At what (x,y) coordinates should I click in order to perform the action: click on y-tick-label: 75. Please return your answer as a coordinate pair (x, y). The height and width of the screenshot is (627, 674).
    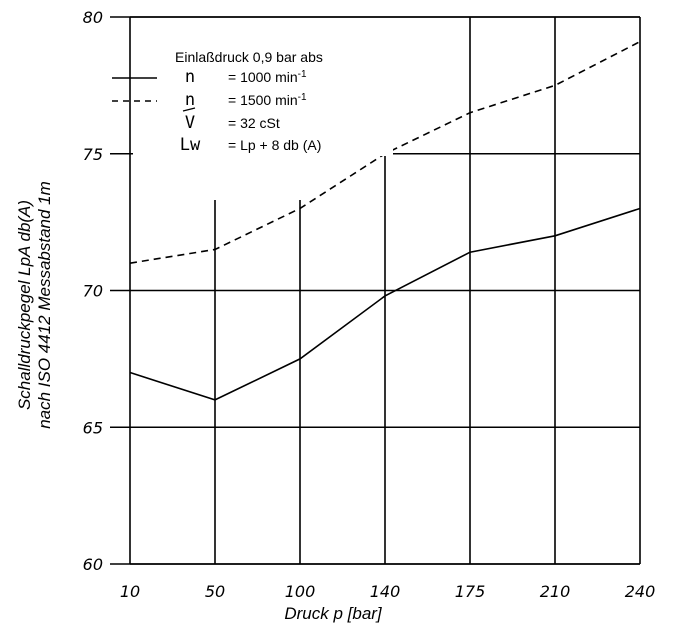
    Looking at the image, I should click on (93, 154).